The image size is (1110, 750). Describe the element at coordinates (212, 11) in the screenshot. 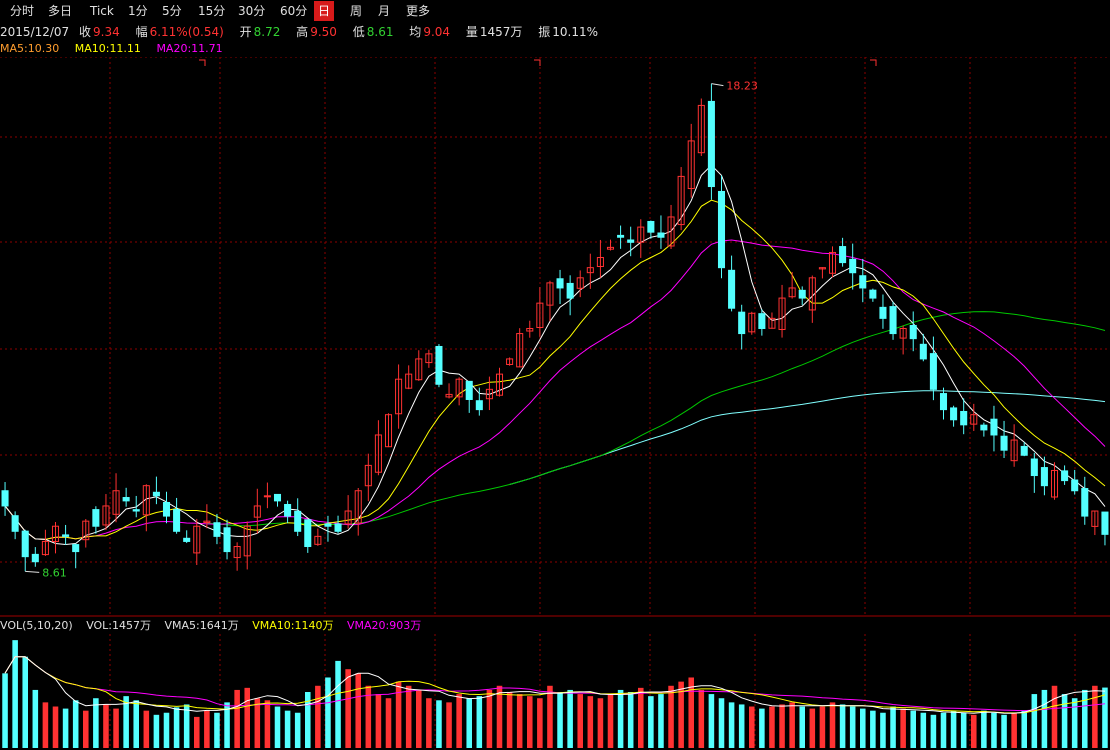

I see `tab-5: 15分` at that location.